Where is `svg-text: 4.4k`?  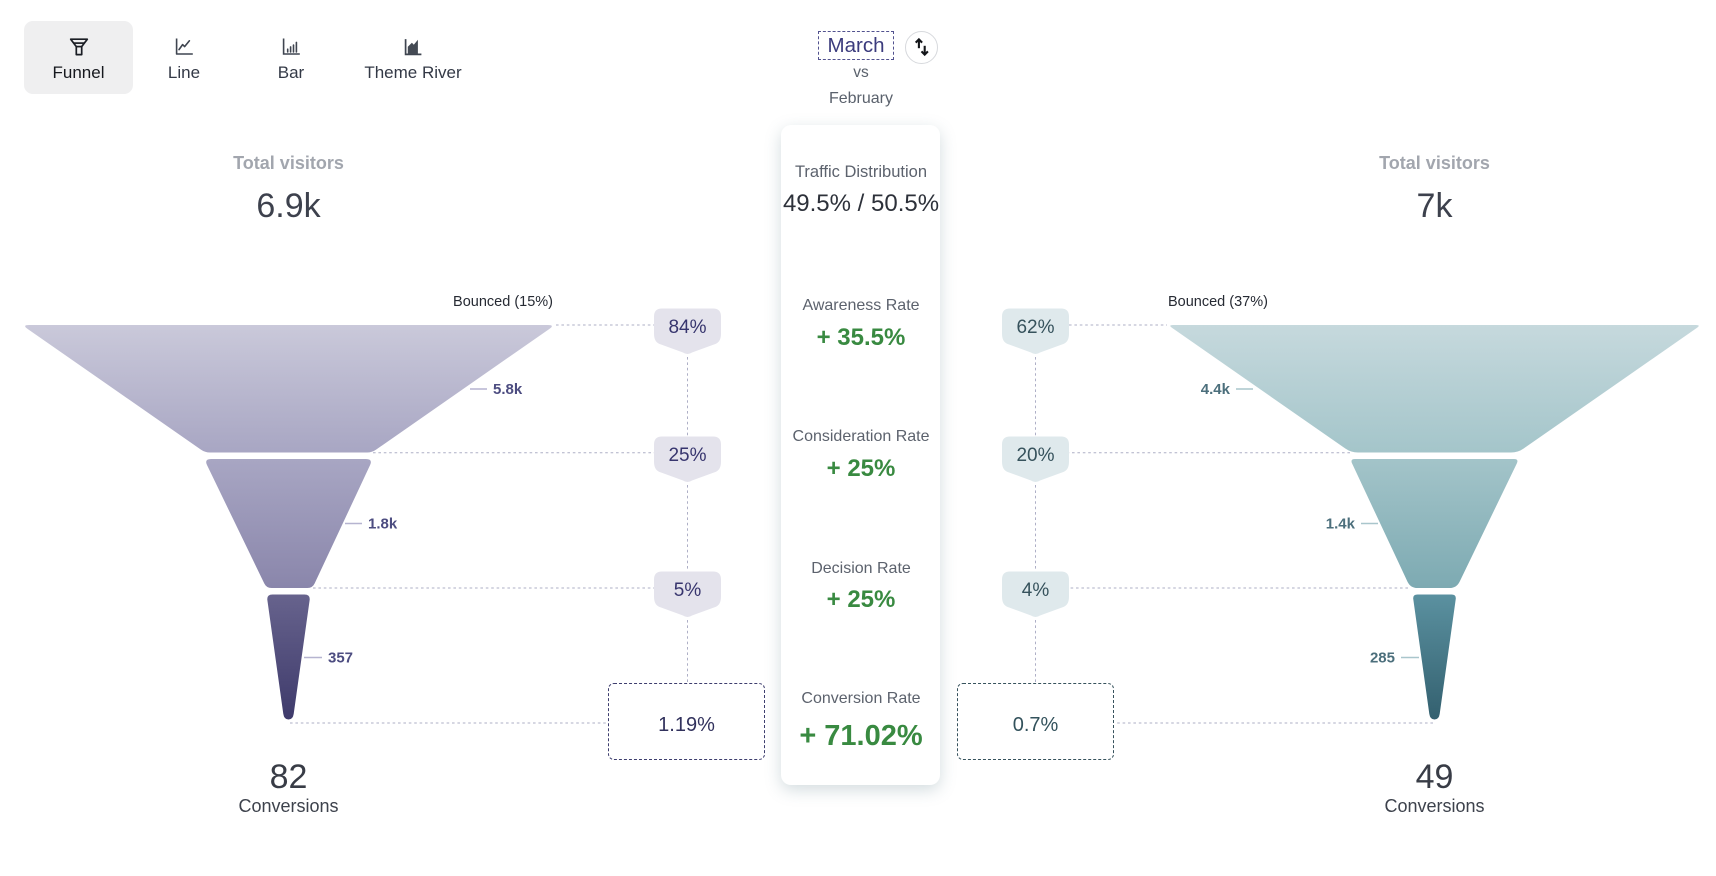 svg-text: 4.4k is located at coordinates (1216, 389).